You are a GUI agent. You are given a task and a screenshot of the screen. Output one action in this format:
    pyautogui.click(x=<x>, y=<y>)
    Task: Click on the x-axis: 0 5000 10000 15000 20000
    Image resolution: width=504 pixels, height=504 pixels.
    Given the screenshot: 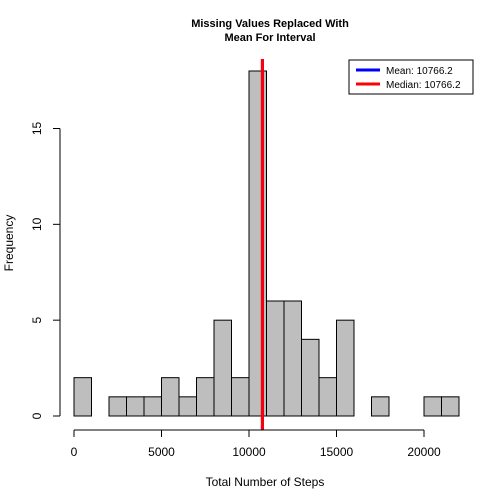 What is the action you would take?
    pyautogui.click(x=256, y=444)
    